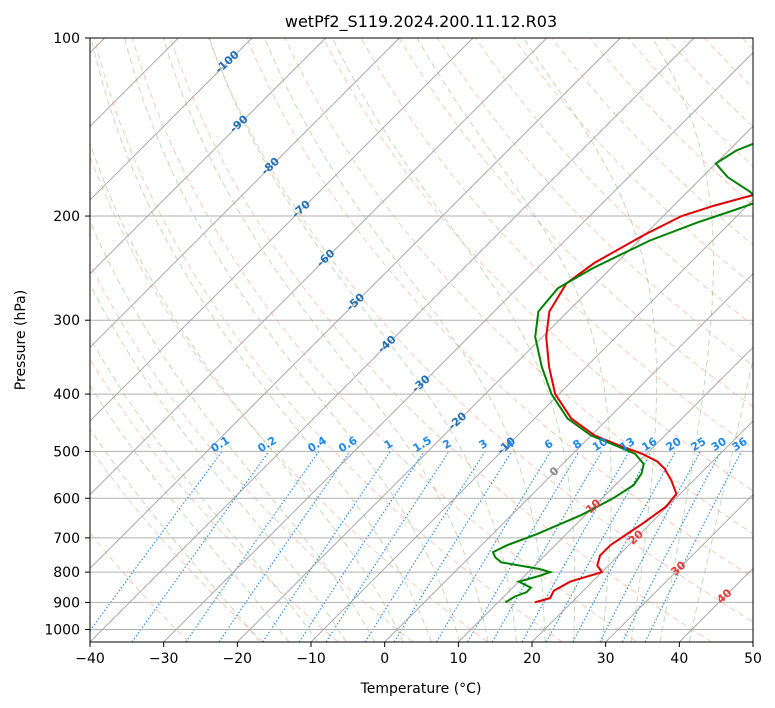 The image size is (775, 708). I want to click on x-tick-label: 10, so click(458, 659).